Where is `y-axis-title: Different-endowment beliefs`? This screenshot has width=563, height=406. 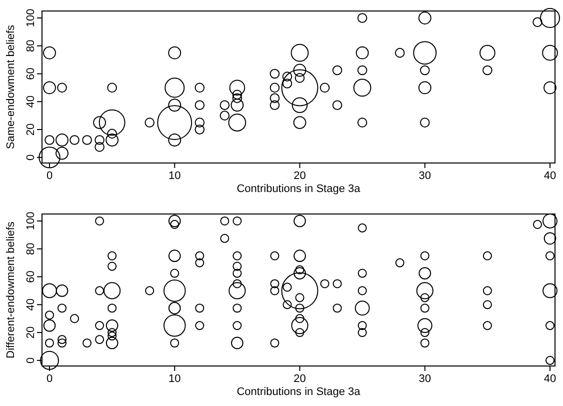 y-axis-title: Different-endowment beliefs is located at coordinates (11, 289).